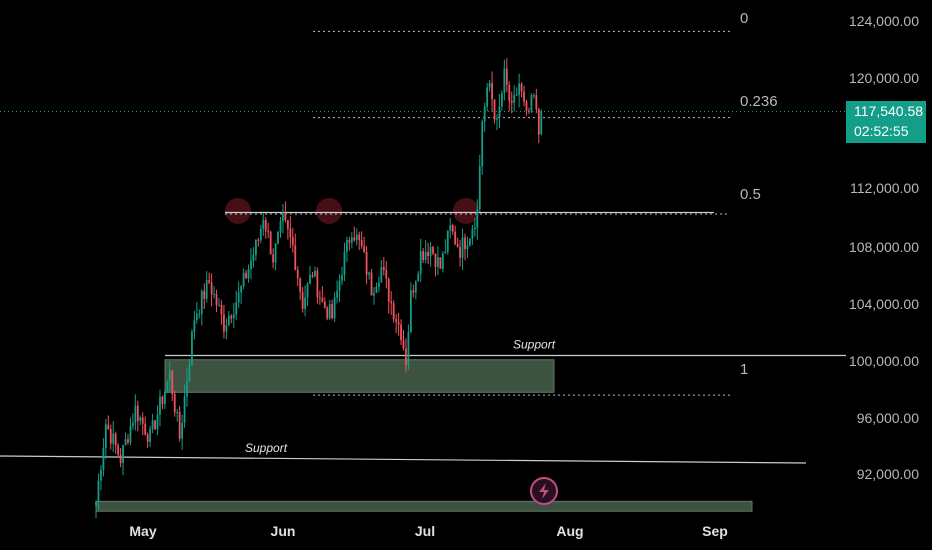 The image size is (932, 550). What do you see at coordinates (425, 531) in the screenshot?
I see `x-axis-tick-label: Jul` at bounding box center [425, 531].